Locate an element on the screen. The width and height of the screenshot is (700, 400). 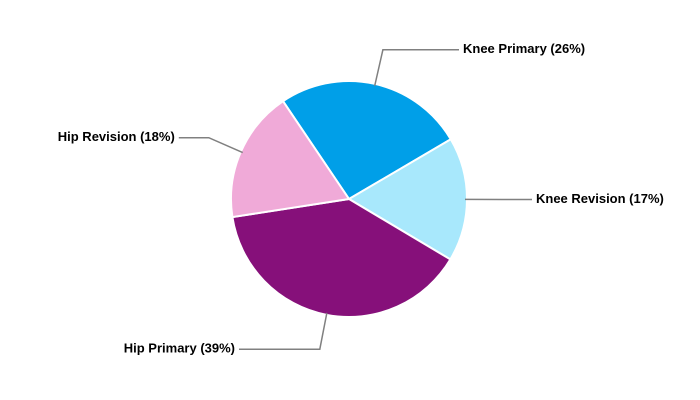
slice-label: Hip Revision (18%) is located at coordinates (116, 136).